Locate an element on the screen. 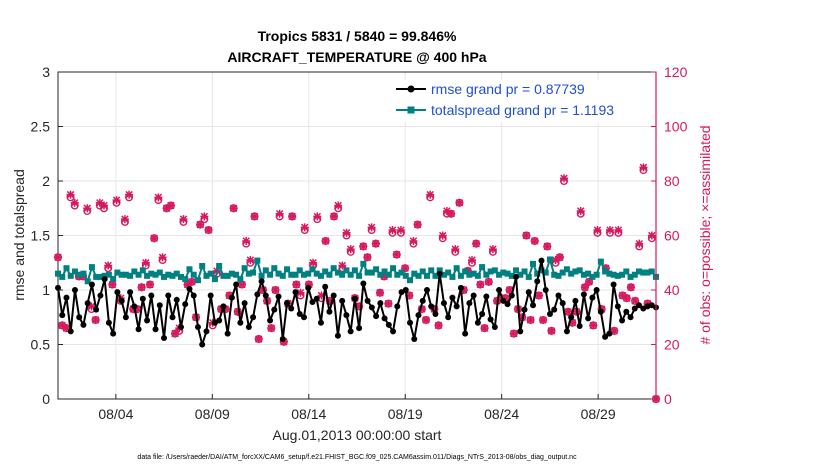  x-tick-label: 08/24 is located at coordinates (501, 414).